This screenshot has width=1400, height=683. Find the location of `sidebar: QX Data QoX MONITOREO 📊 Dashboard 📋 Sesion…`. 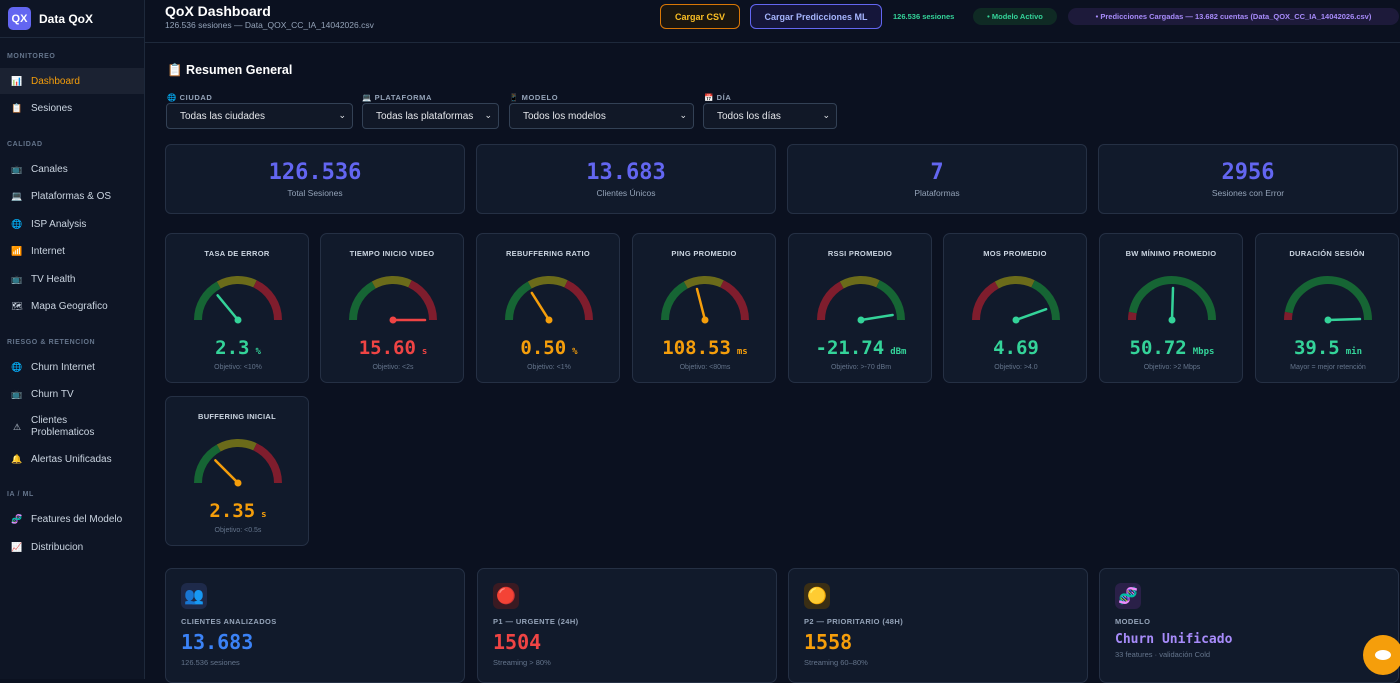

sidebar: QX Data QoX MONITOREO 📊 Dashboard 📋 Sesion… is located at coordinates (72, 339).